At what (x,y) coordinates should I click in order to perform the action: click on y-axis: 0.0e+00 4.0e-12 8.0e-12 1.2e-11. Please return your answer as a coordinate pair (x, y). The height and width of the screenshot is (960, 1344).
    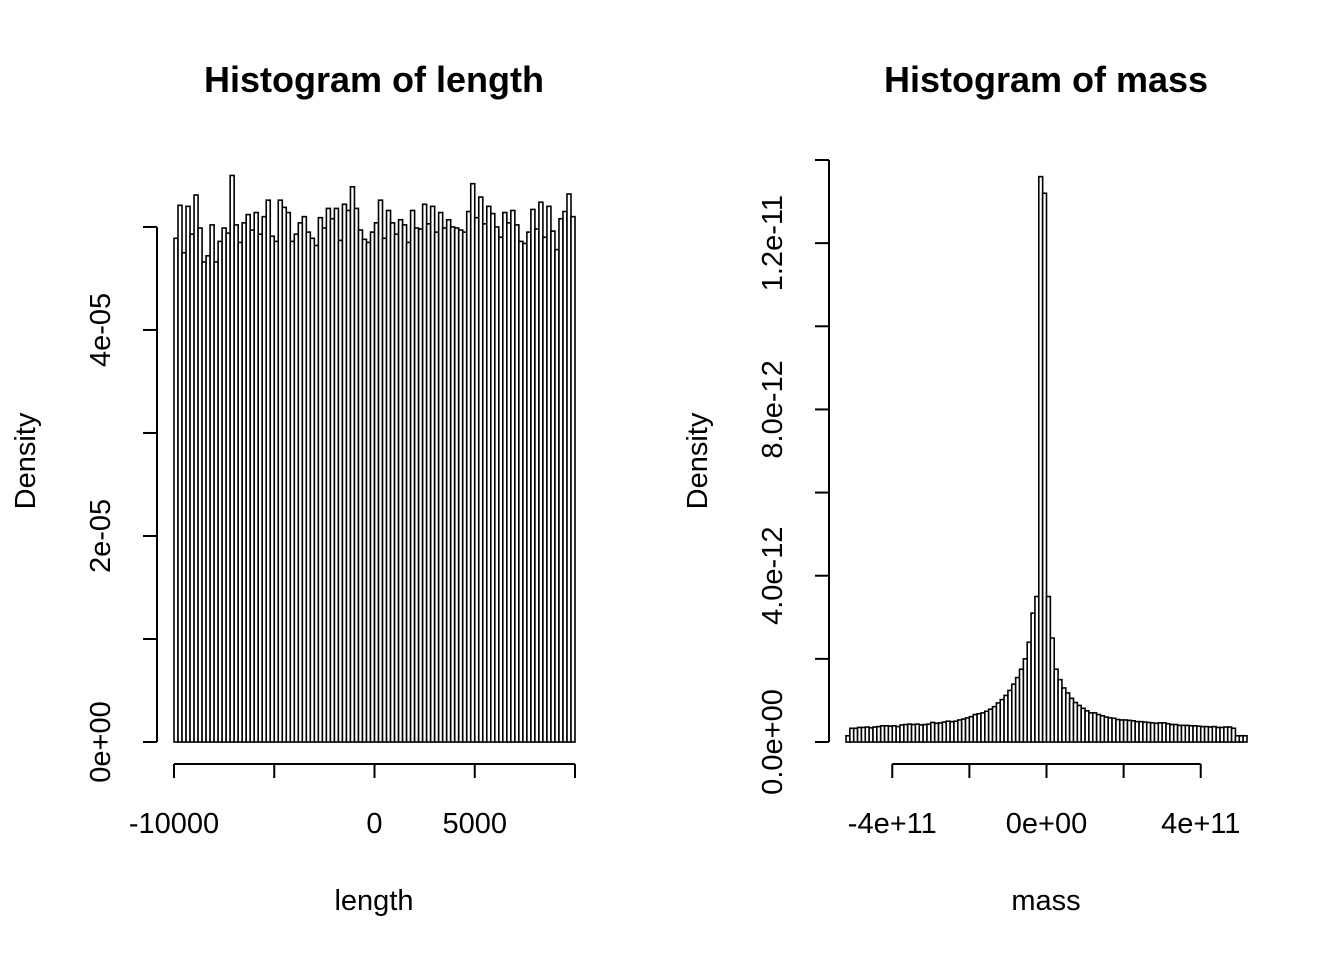
    Looking at the image, I should click on (793, 477).